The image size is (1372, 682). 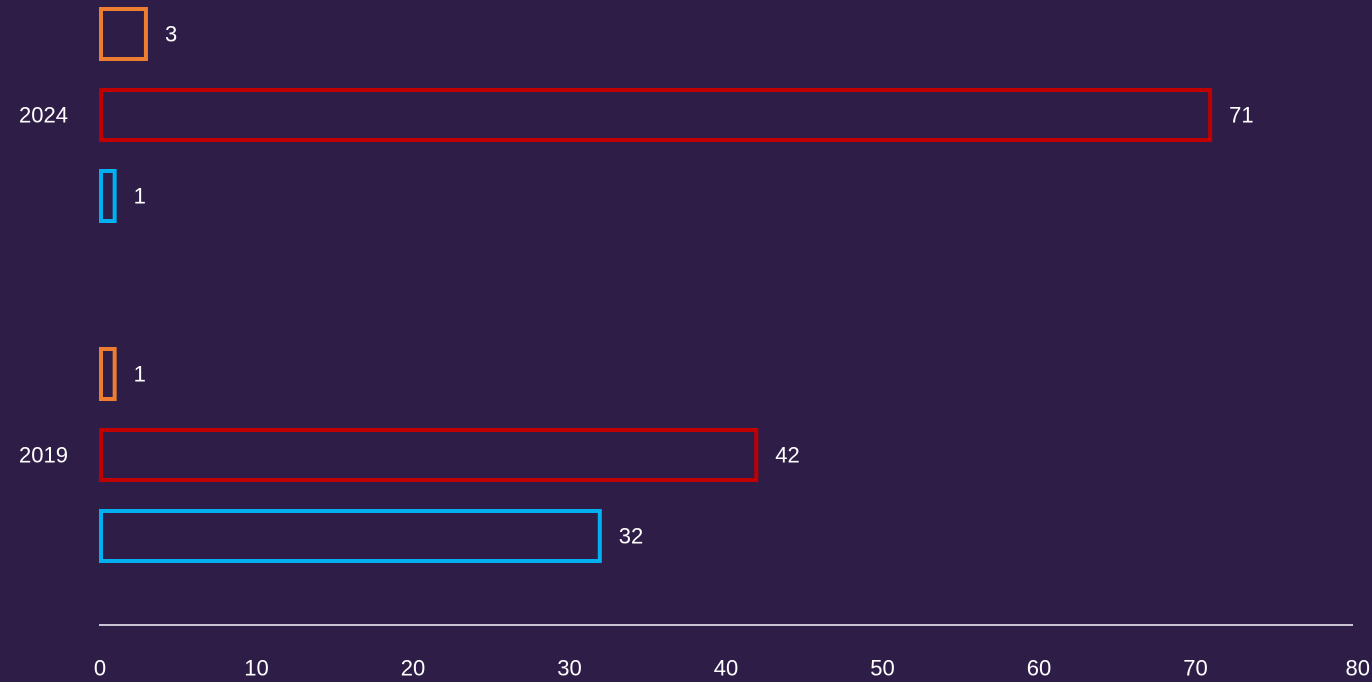 What do you see at coordinates (256, 668) in the screenshot?
I see `x-tick-label-10: 10` at bounding box center [256, 668].